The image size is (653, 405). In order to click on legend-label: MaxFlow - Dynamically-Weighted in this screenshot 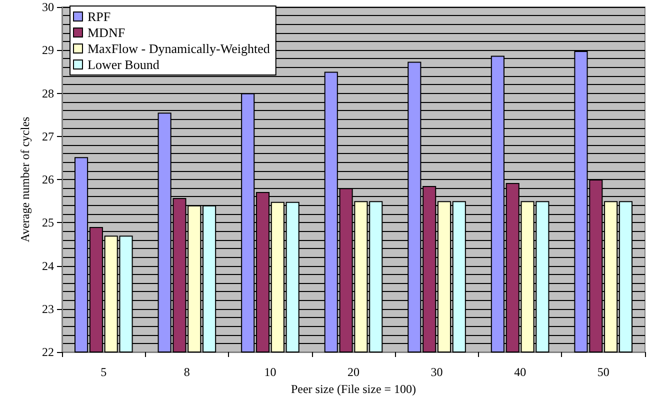, I will do `click(179, 48)`.